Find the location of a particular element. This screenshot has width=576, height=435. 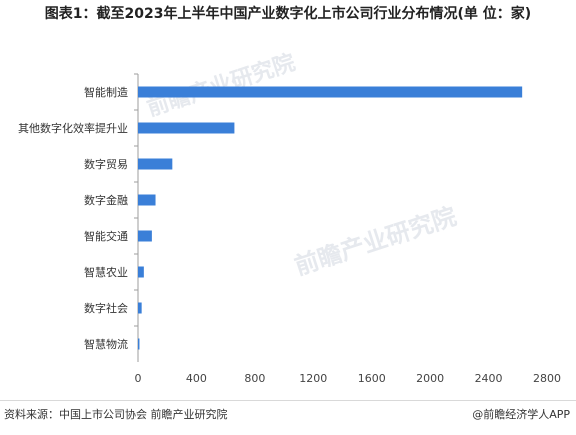

x-tick-label: 2400 is located at coordinates (489, 378).